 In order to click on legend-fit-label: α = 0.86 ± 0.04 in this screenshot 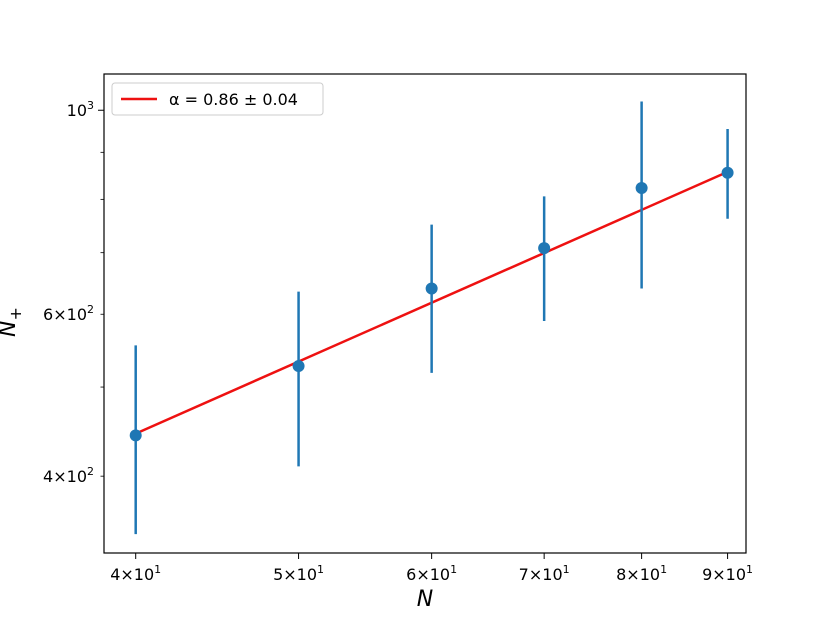, I will do `click(233, 99)`.